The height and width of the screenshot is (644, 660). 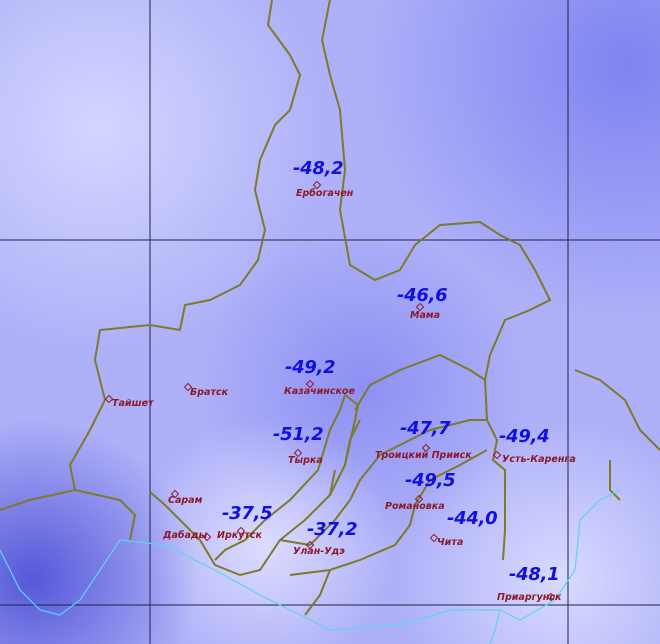 What do you see at coordinates (534, 574) in the screenshot?
I see `temperature-value: -48,1` at bounding box center [534, 574].